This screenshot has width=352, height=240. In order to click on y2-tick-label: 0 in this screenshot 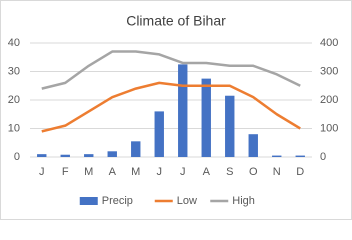, I will do `click(323, 157)`.